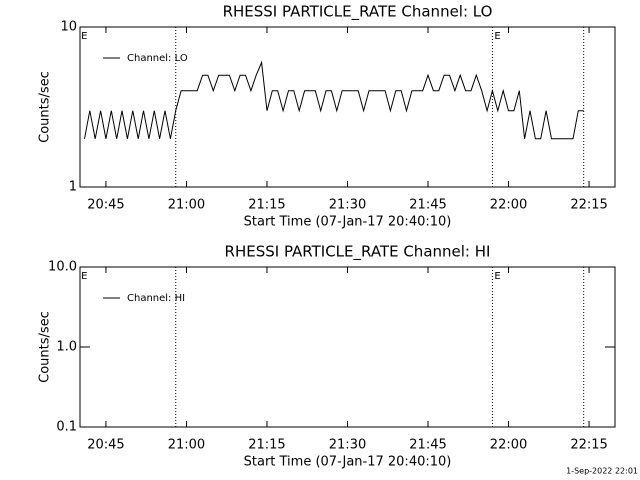 The image size is (640, 480). I want to click on y-tick-label: 10, so click(68, 27).